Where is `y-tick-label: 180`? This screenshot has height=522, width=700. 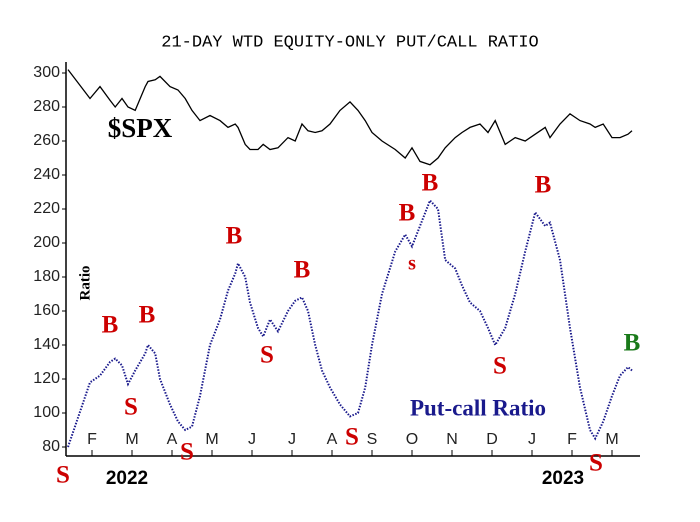 y-tick-label: 180 is located at coordinates (46, 276).